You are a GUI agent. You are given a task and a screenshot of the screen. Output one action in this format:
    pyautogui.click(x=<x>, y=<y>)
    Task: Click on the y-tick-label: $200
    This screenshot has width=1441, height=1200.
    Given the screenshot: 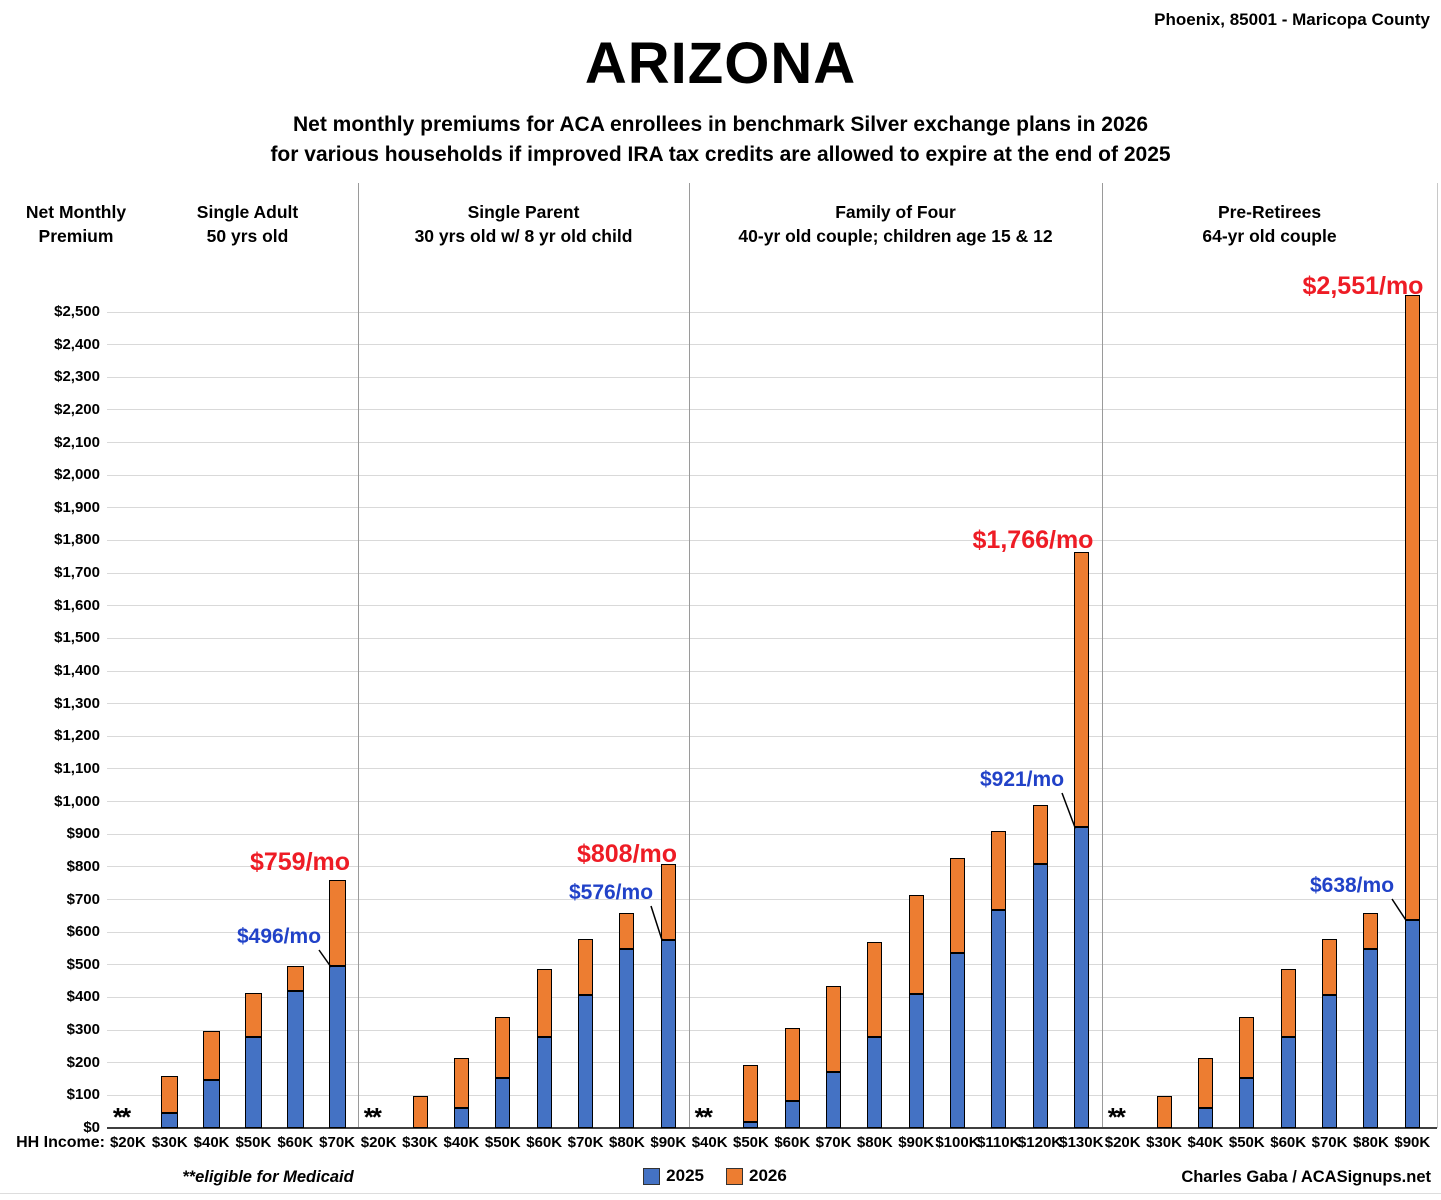 What is the action you would take?
    pyautogui.click(x=83, y=1062)
    